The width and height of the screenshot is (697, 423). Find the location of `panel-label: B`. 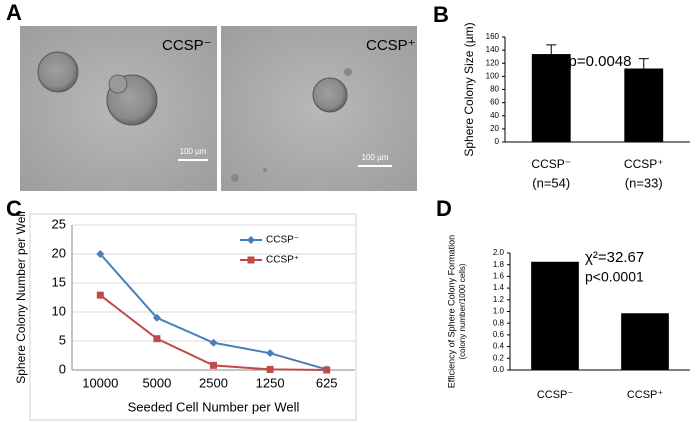

panel-label: B is located at coordinates (441, 14).